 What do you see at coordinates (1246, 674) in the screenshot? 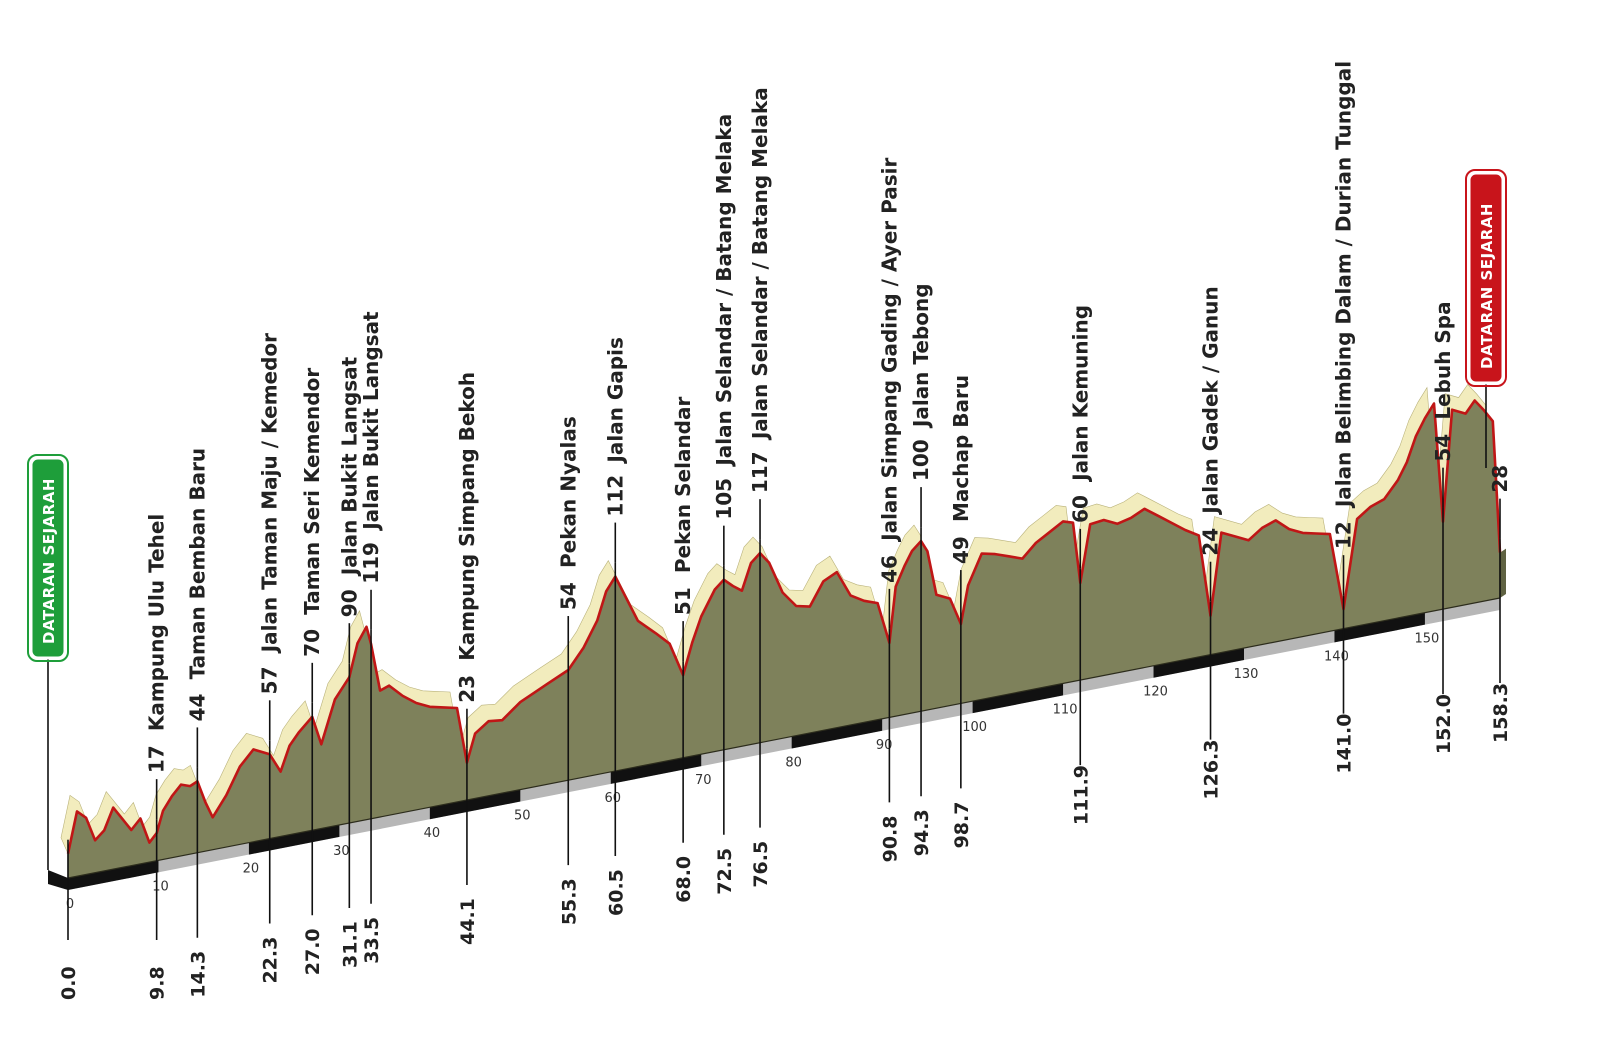
I see `tick-label: 130` at bounding box center [1246, 674].